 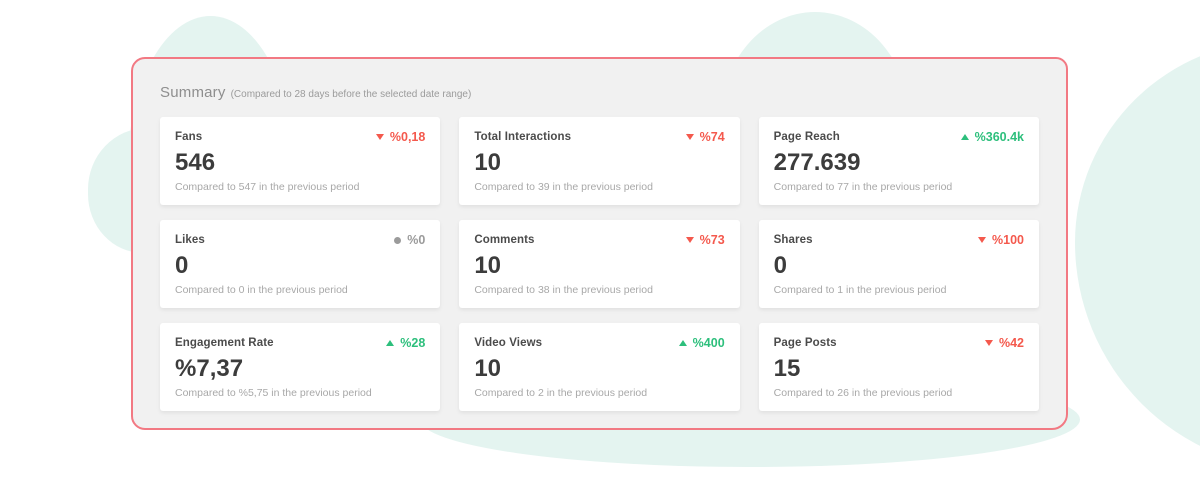 I want to click on metric-change-value: %0,18, so click(x=407, y=137).